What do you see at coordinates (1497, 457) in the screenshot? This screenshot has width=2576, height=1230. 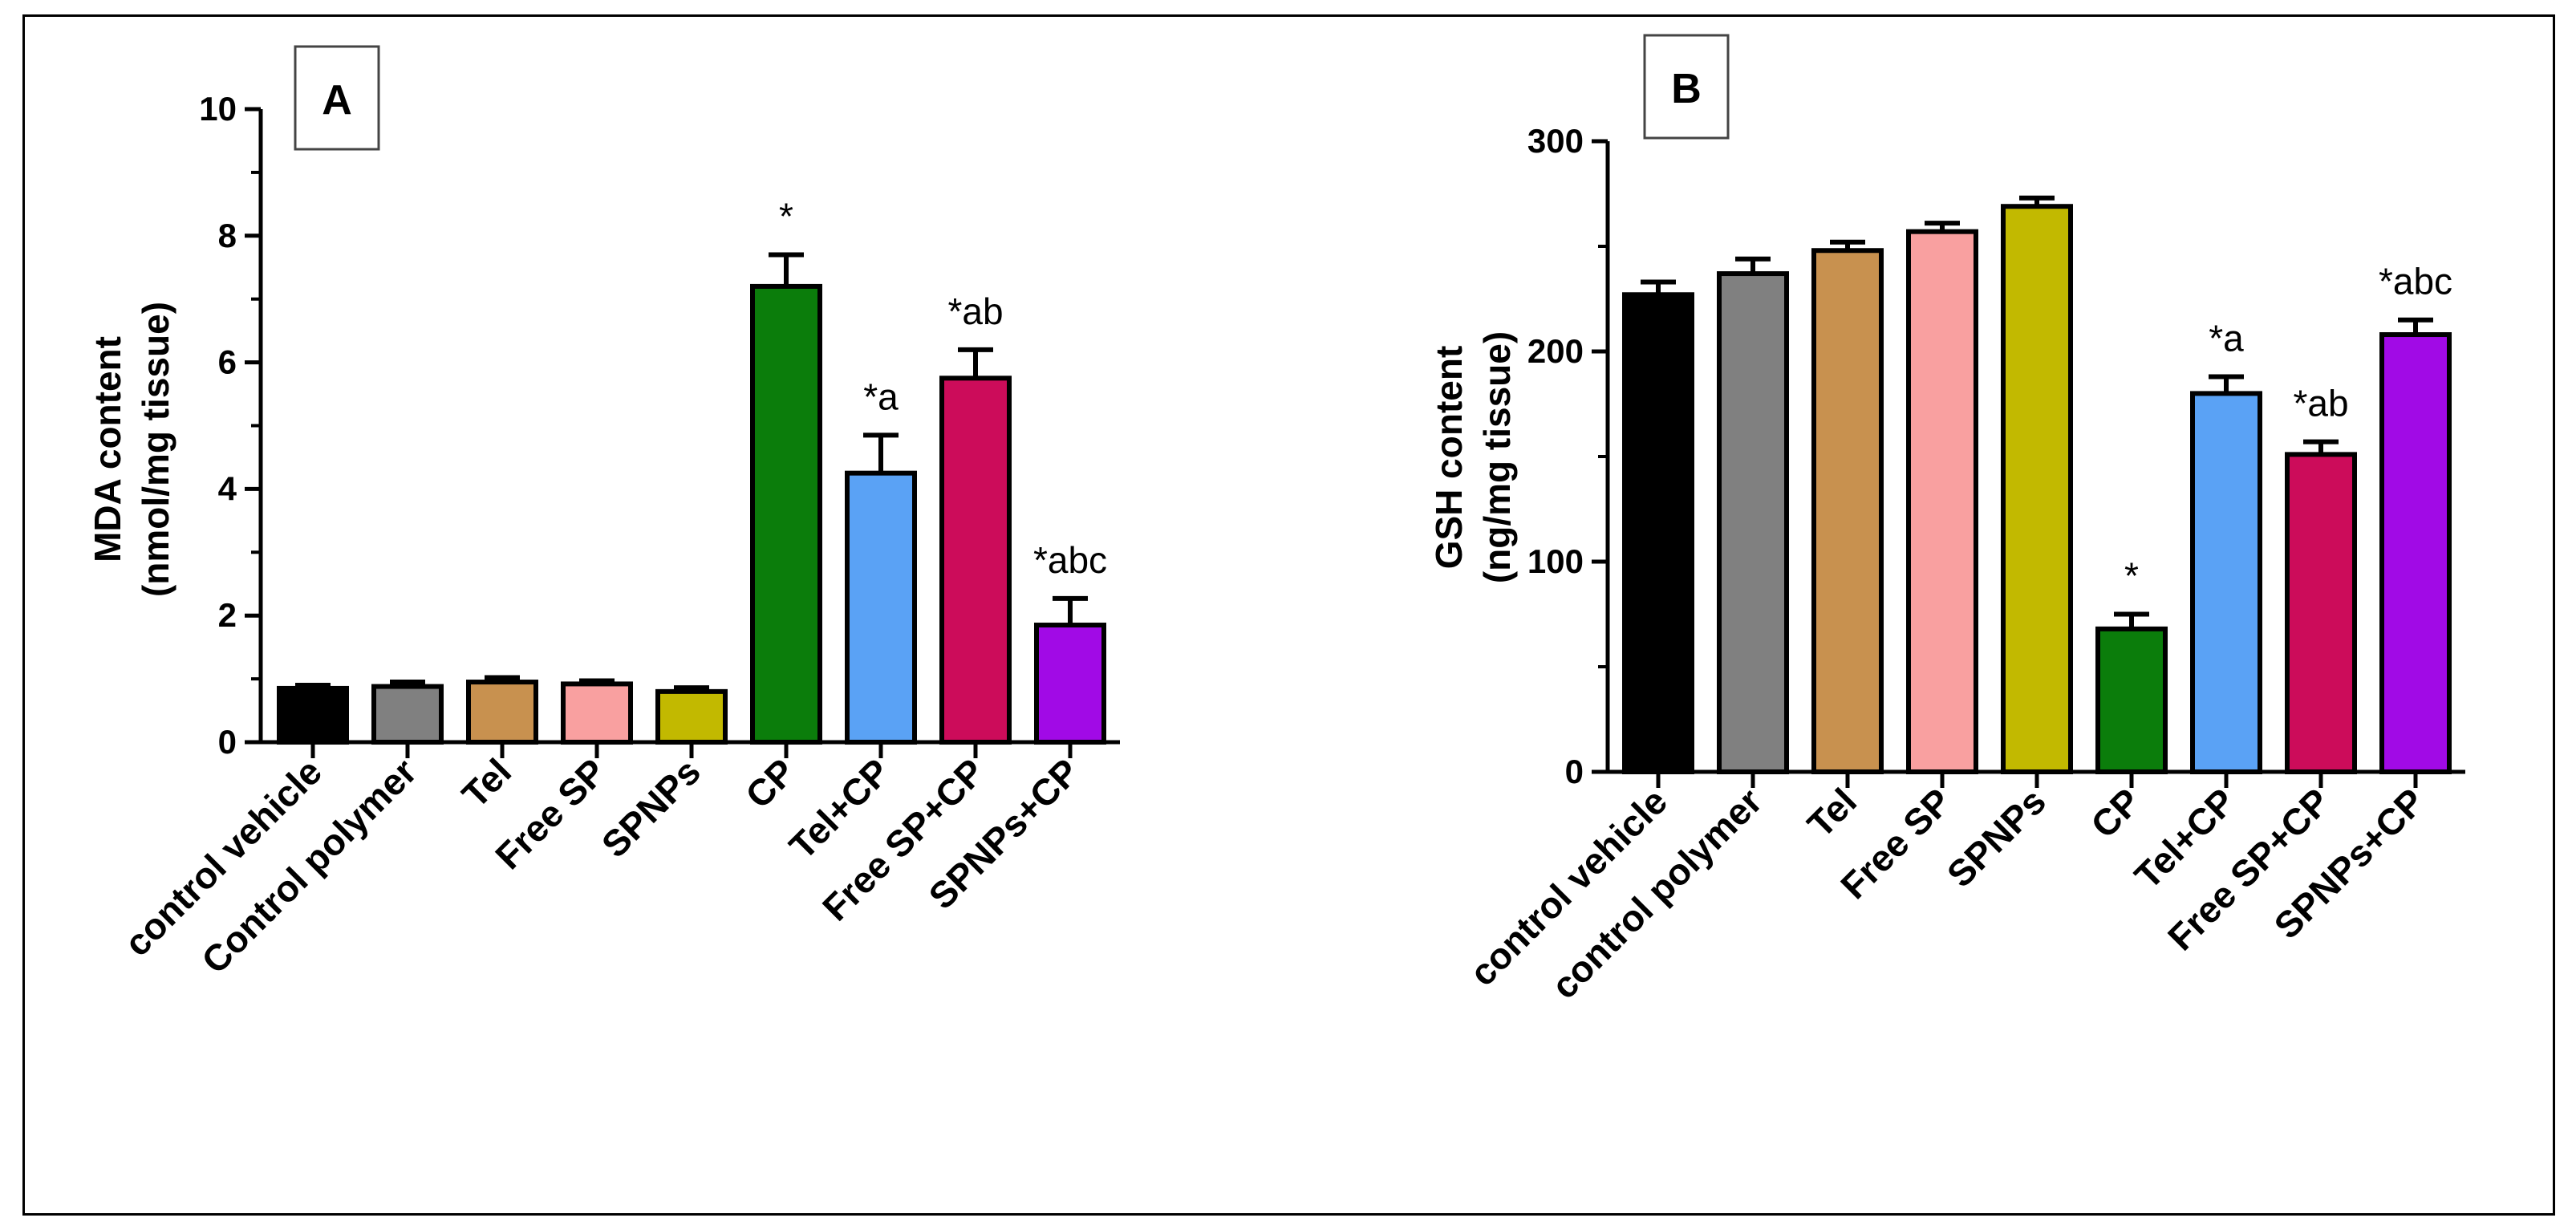 I see `y-axis-title-line2: (ng/mg tissue)` at bounding box center [1497, 457].